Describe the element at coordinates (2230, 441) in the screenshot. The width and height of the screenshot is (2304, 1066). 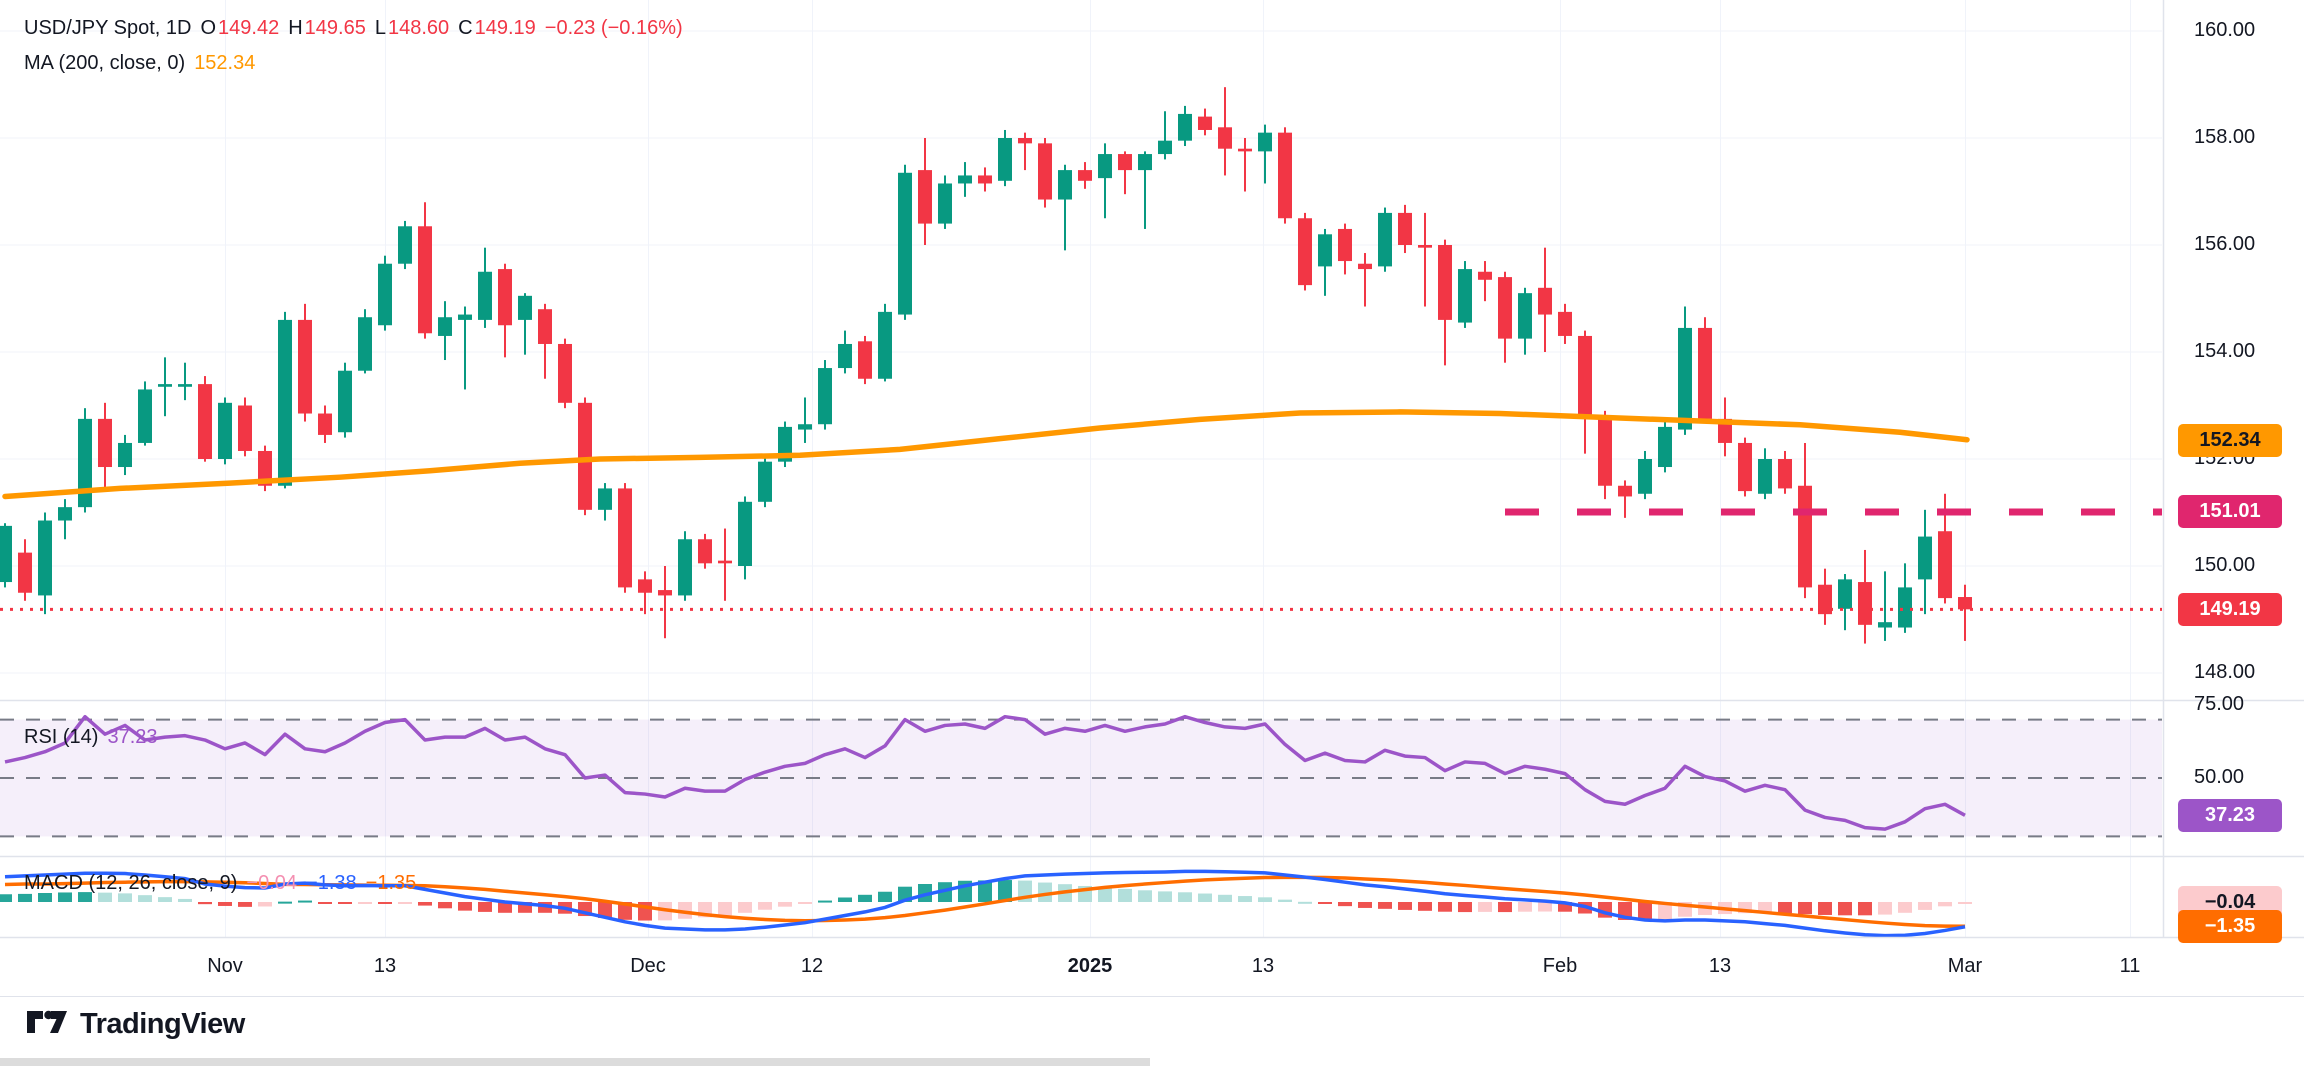
I see `axis-badge: 152.34` at that location.